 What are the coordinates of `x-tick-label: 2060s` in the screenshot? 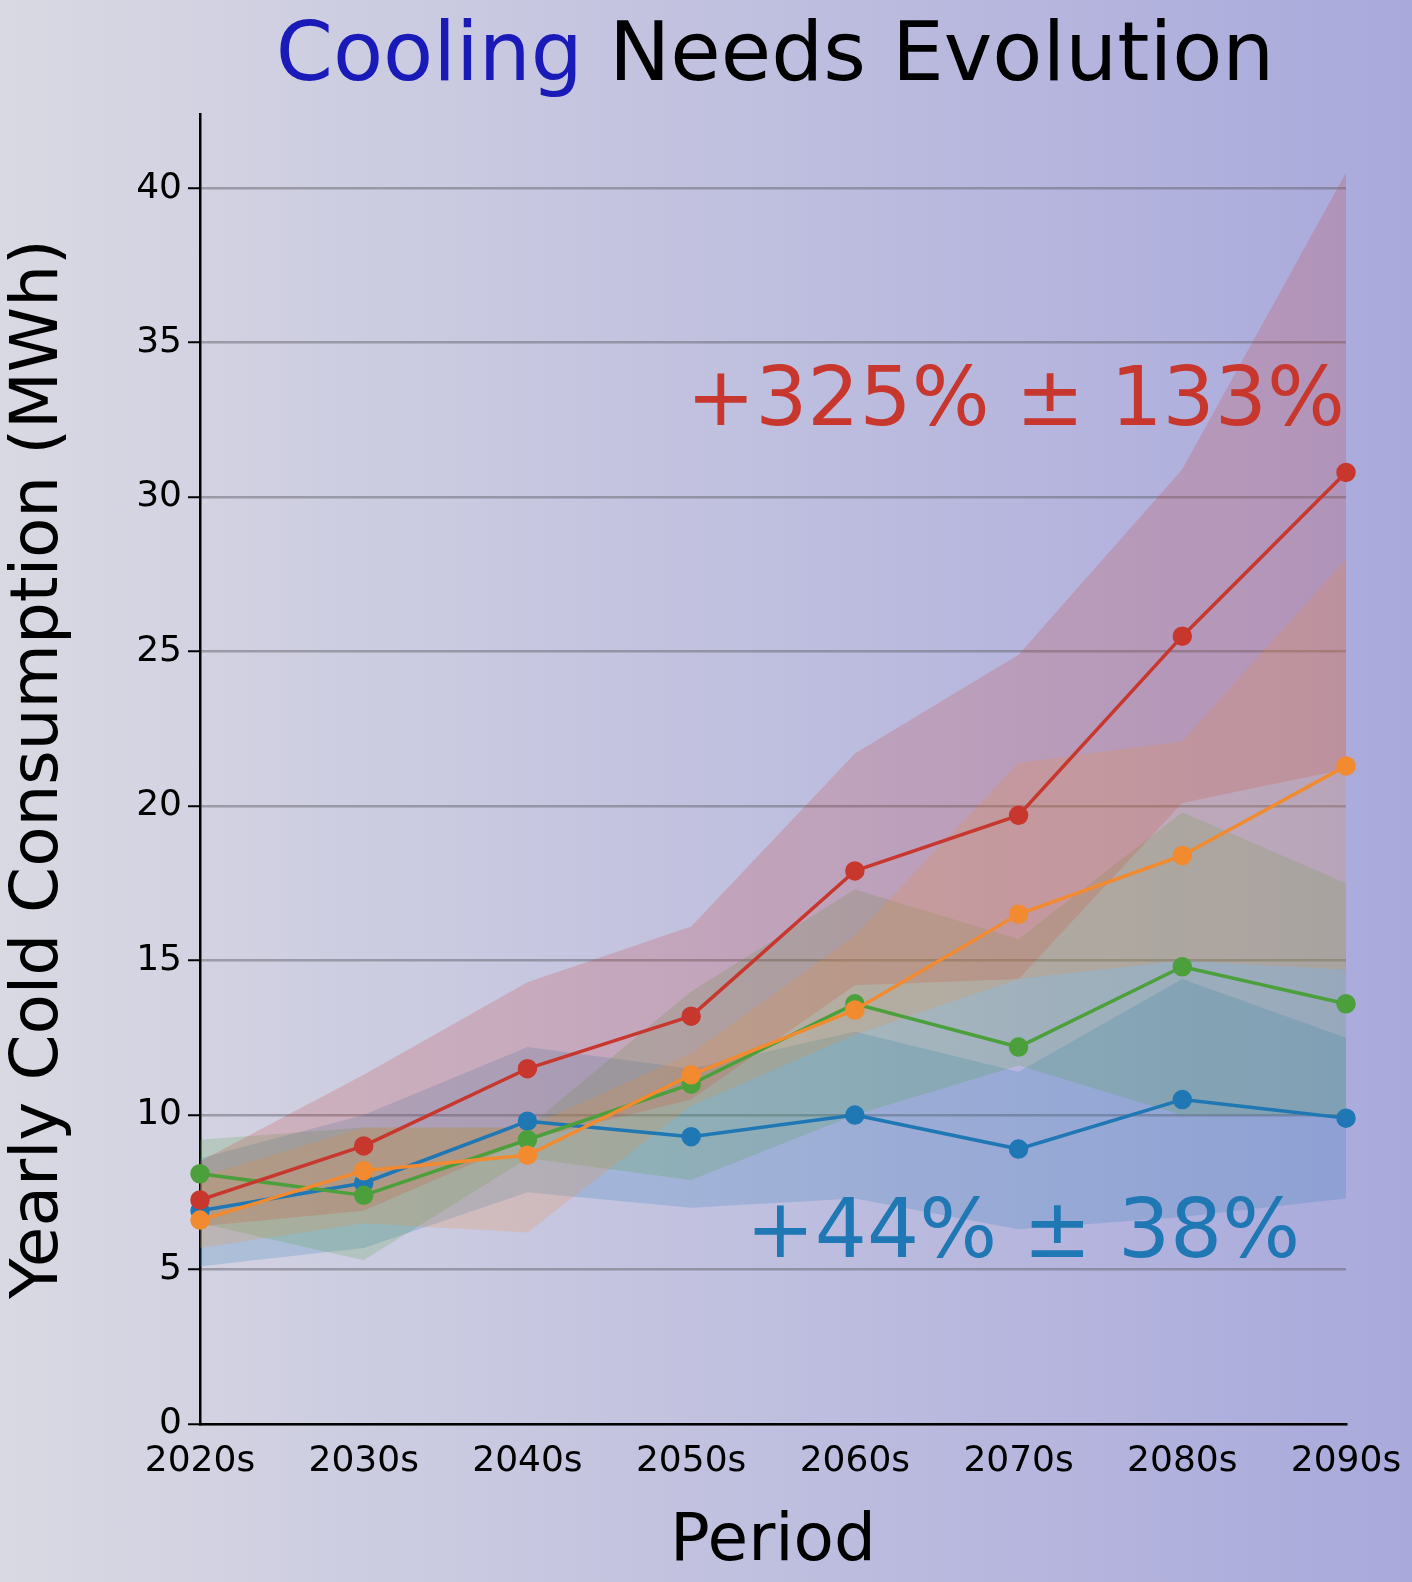 It's located at (855, 1458).